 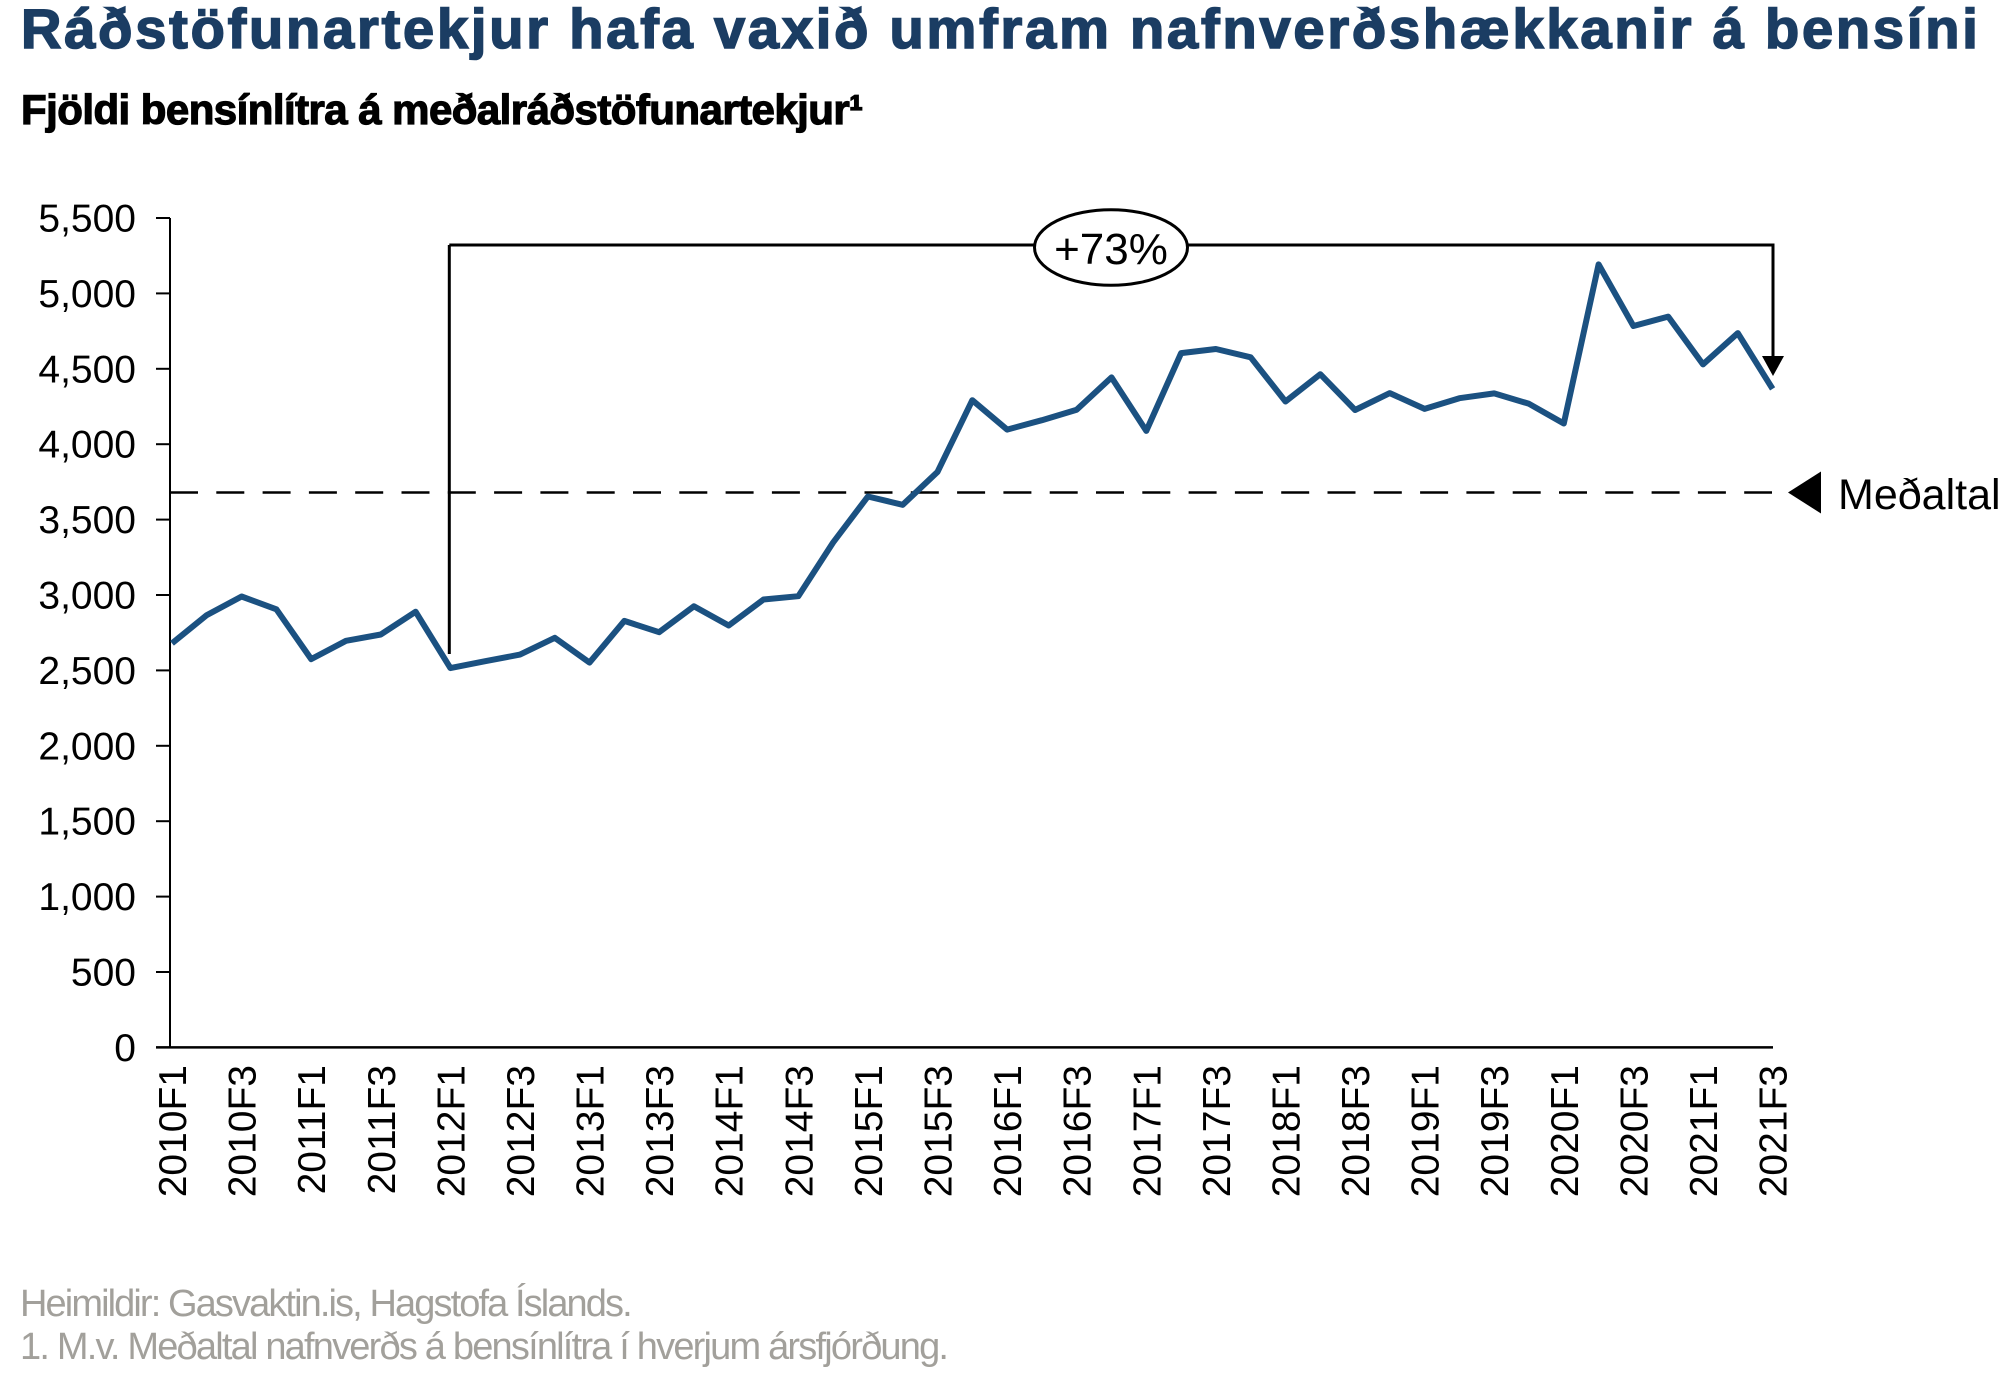 What do you see at coordinates (1147, 1131) in the screenshot?
I see `svg-text: 2017F1` at bounding box center [1147, 1131].